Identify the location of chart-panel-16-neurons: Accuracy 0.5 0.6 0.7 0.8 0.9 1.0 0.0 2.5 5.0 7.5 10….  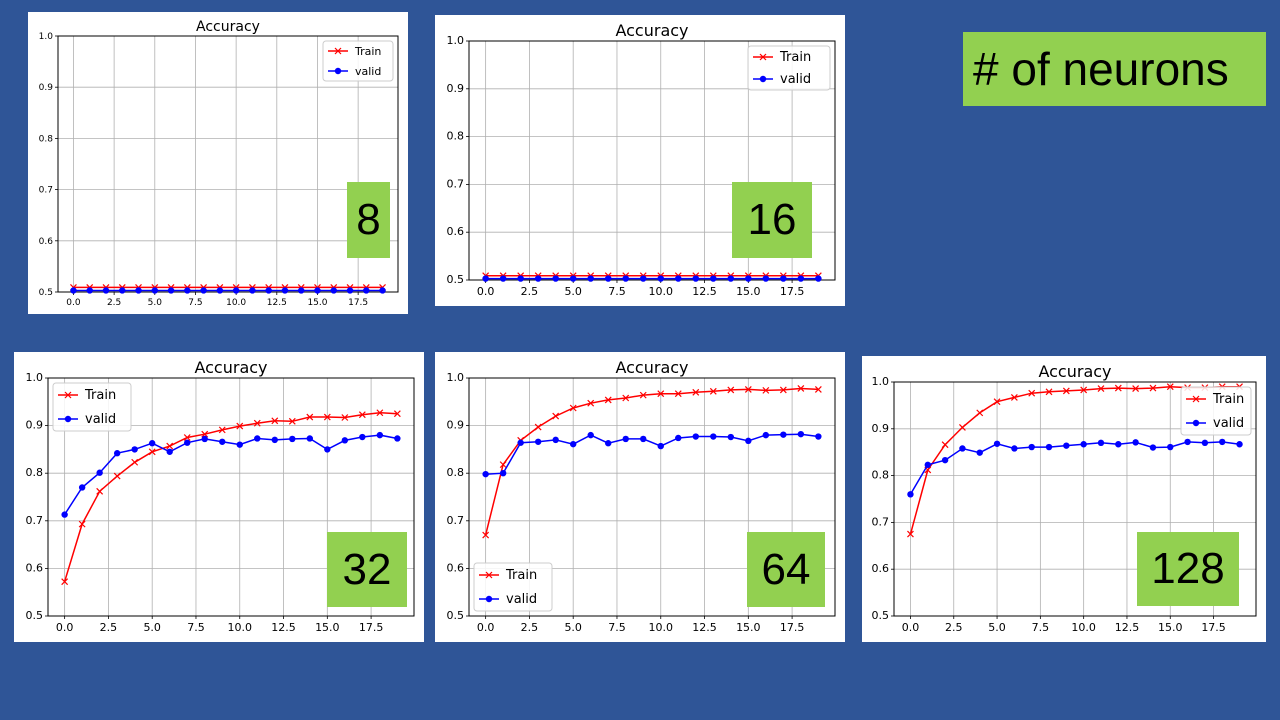
(640, 160).